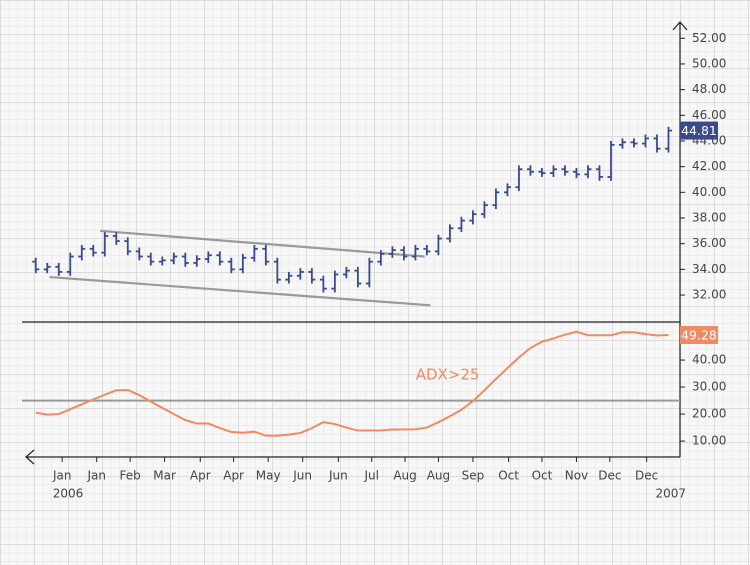 The width and height of the screenshot is (750, 565). I want to click on annotation: ADX>25, so click(448, 375).